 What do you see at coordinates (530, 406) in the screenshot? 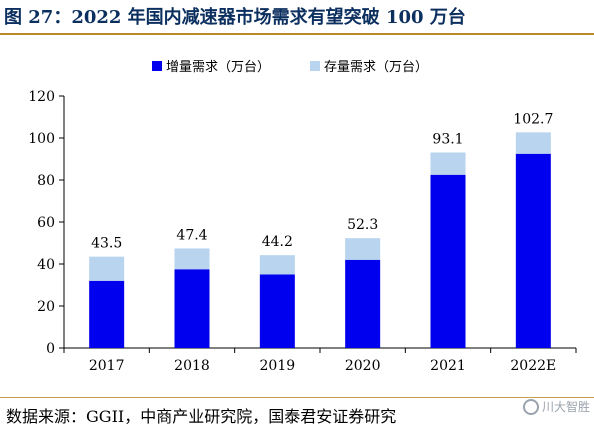
I see `watermark-logo-icon` at bounding box center [530, 406].